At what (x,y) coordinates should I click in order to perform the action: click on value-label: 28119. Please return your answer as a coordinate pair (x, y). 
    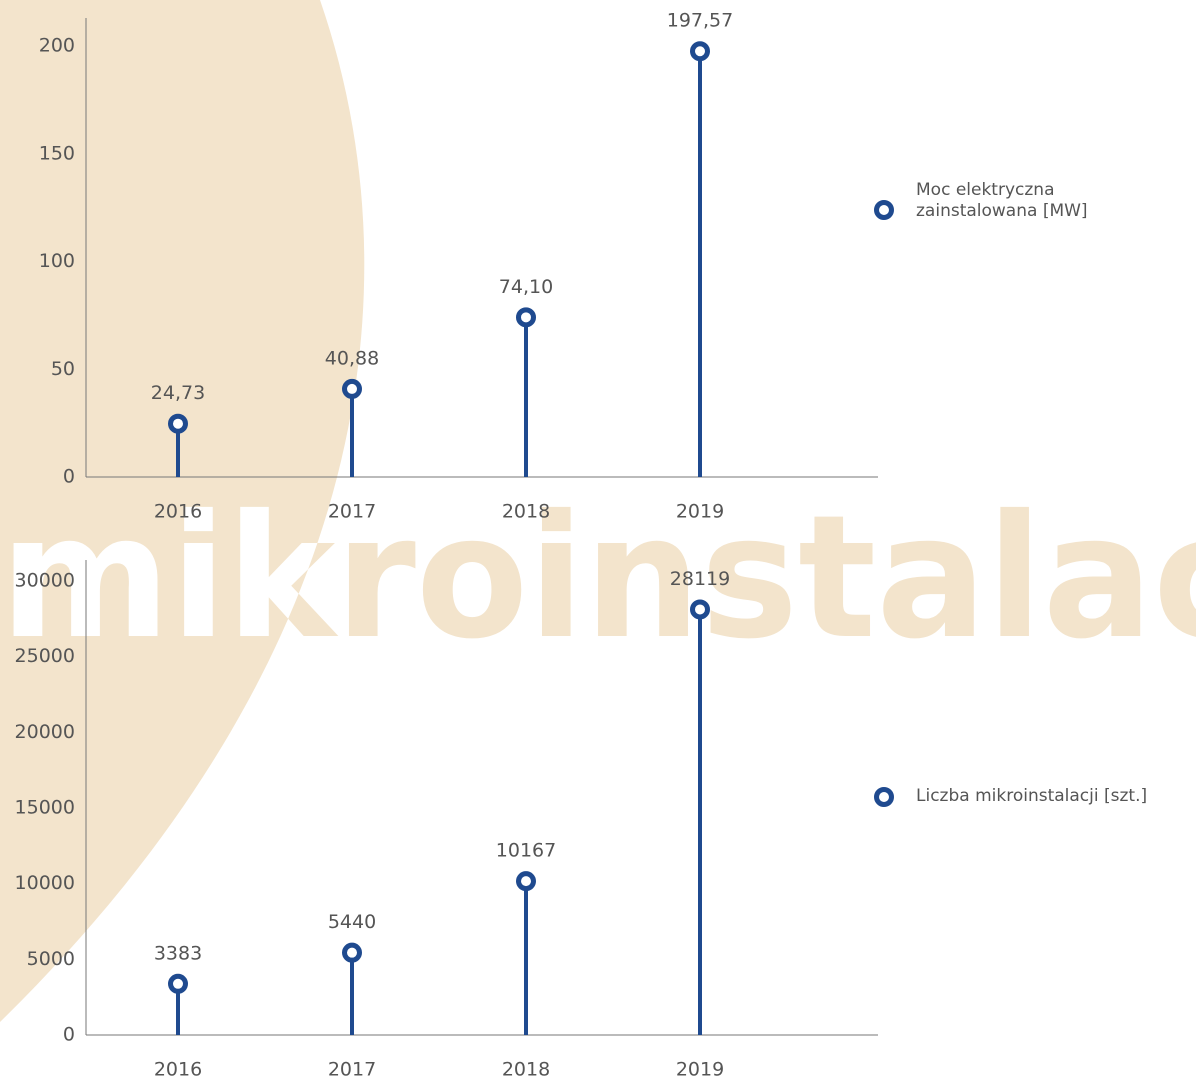
    Looking at the image, I should click on (700, 579).